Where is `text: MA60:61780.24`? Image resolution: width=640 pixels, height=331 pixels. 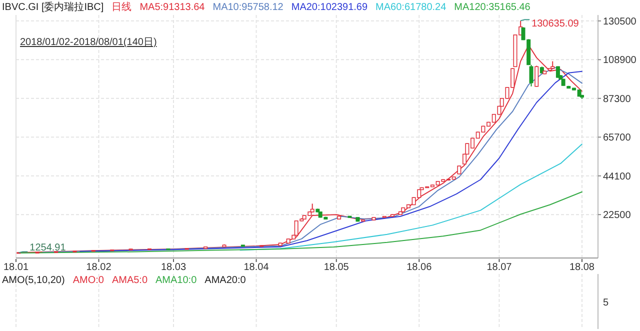 text: MA60:61780.24 is located at coordinates (411, 7).